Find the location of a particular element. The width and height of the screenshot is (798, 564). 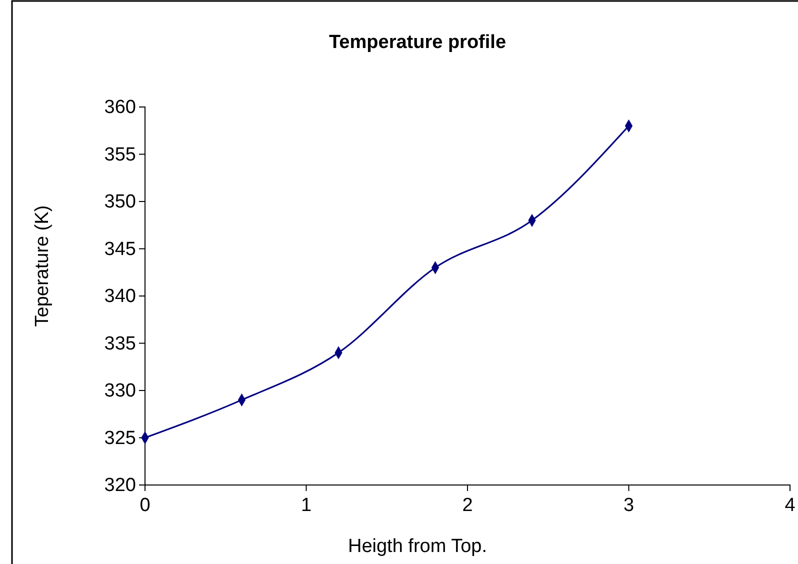

y-tick-label: 325 is located at coordinates (120, 438).